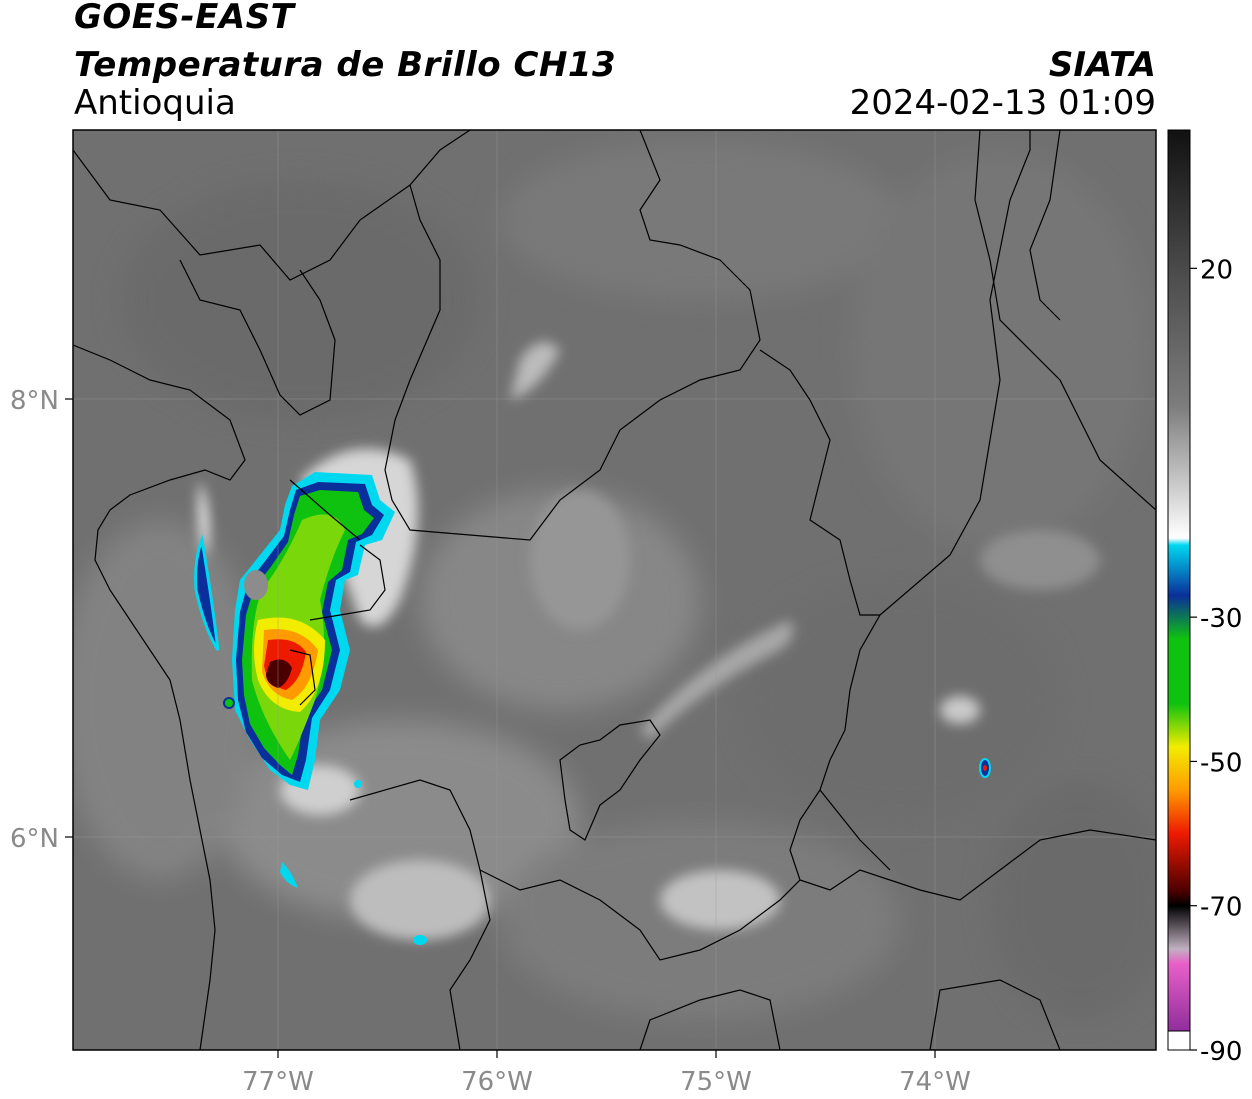 Image resolution: width=1252 pixels, height=1099 pixels. Describe the element at coordinates (1002, 103) in the screenshot. I see `timestamp-label: 2024-02-13 01:09` at that location.